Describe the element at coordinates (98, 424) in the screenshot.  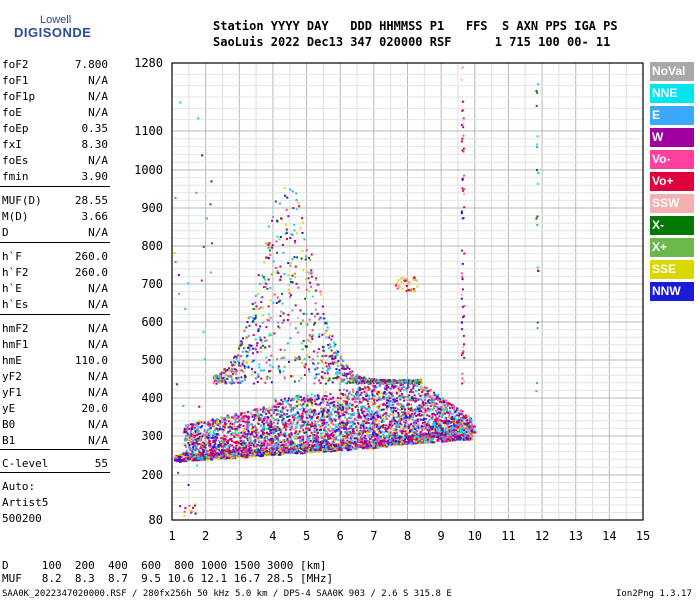
I see `param-value: N/A` at that location.